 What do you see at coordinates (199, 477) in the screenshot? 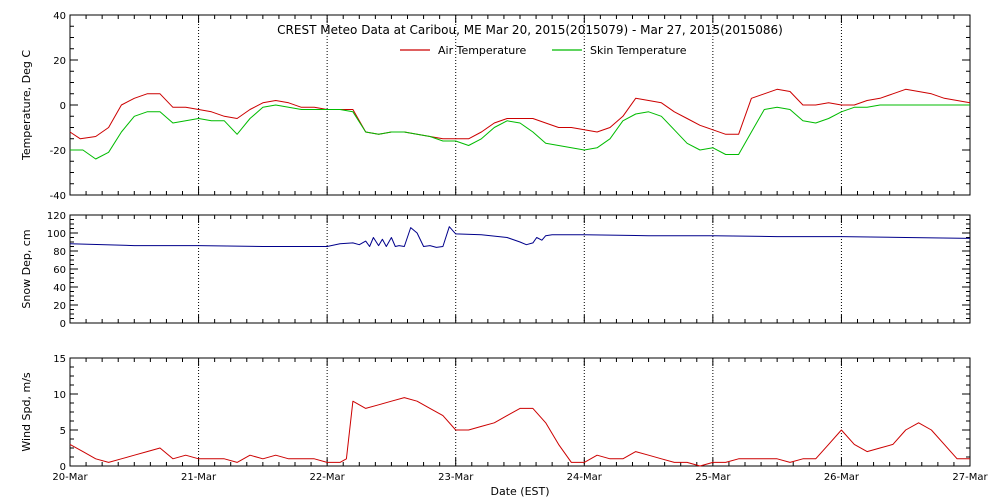
I see `x-tick-label: 21-Mar` at bounding box center [199, 477].